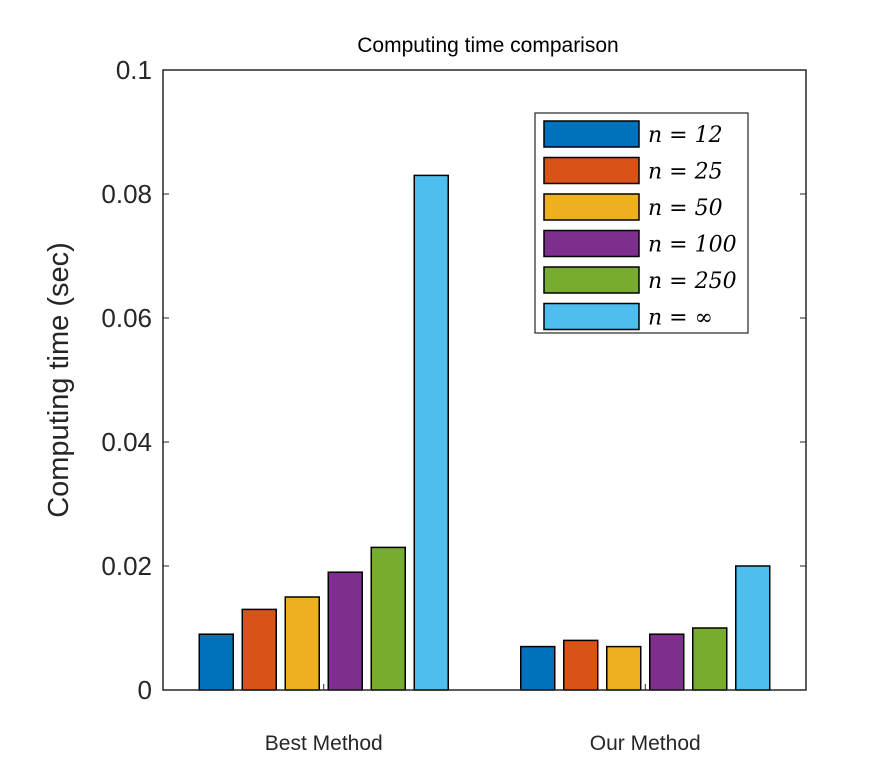 The image size is (891, 773). Describe the element at coordinates (59, 380) in the screenshot. I see `y-axis-label: Computing time (sec)` at that location.